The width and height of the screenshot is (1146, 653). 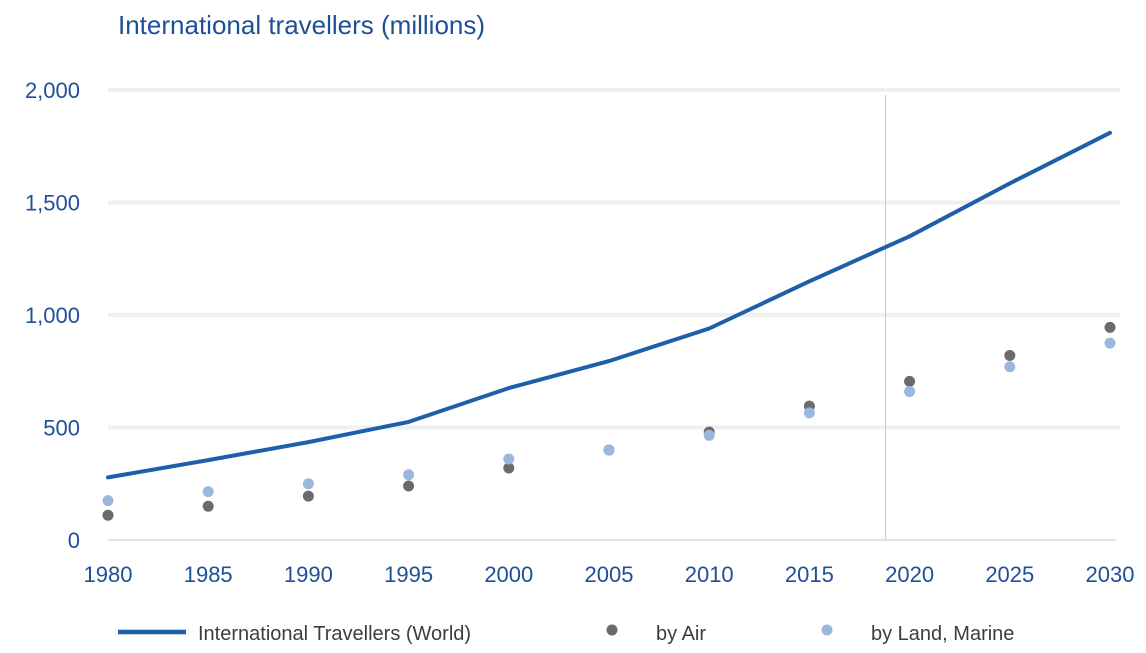 I want to click on x-tick-label: 1995, so click(x=408, y=574).